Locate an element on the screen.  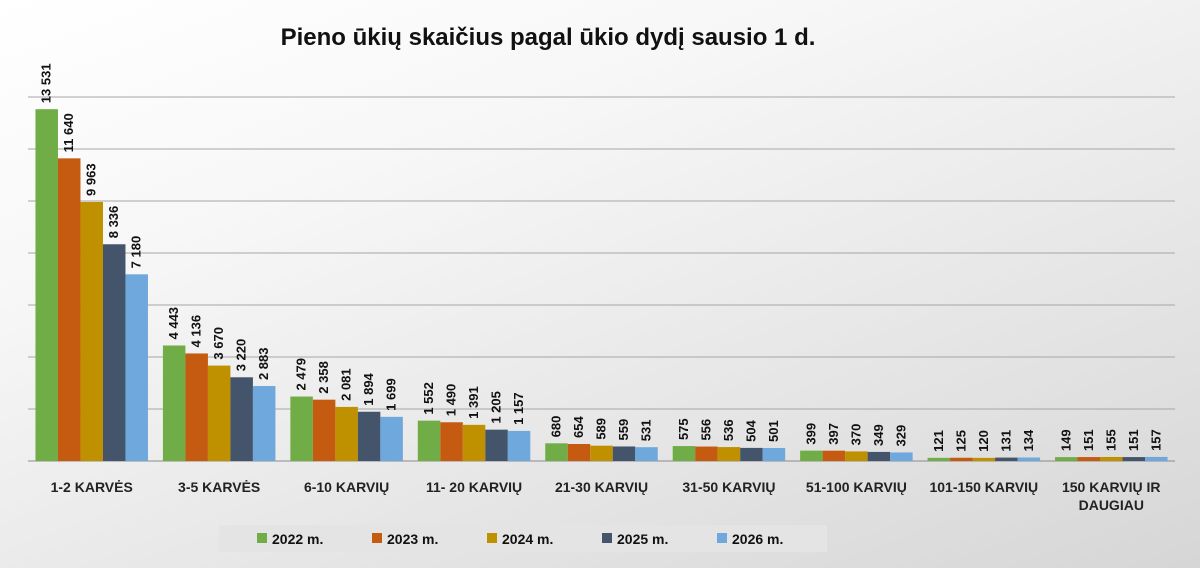
data-label: 8 336 is located at coordinates (113, 222).